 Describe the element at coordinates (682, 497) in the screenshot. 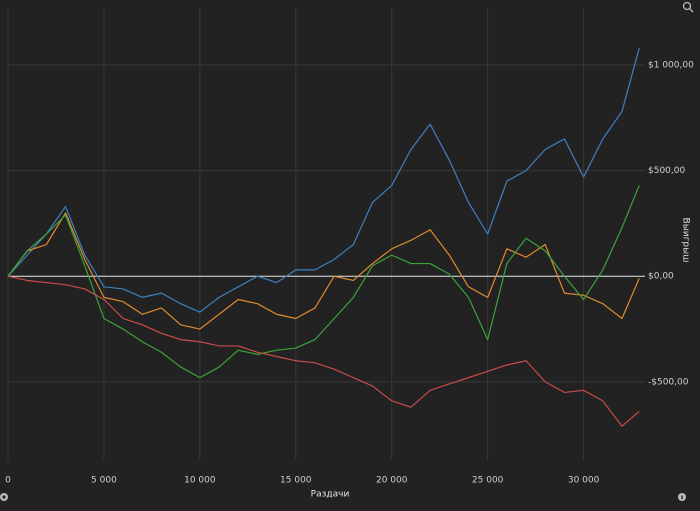

I see `info-icon` at that location.